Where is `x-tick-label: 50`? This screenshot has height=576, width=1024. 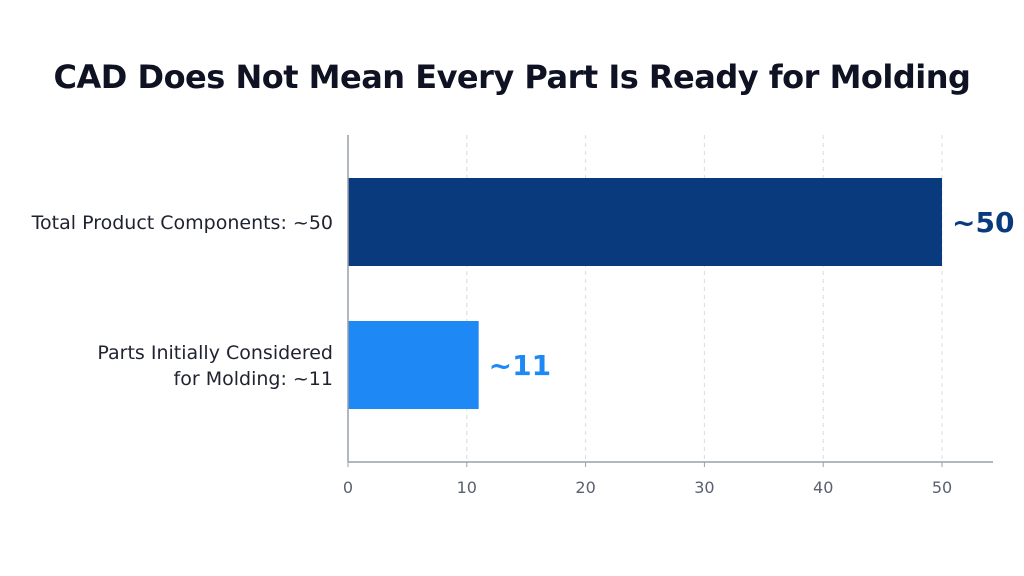
x-tick-label: 50 is located at coordinates (942, 487).